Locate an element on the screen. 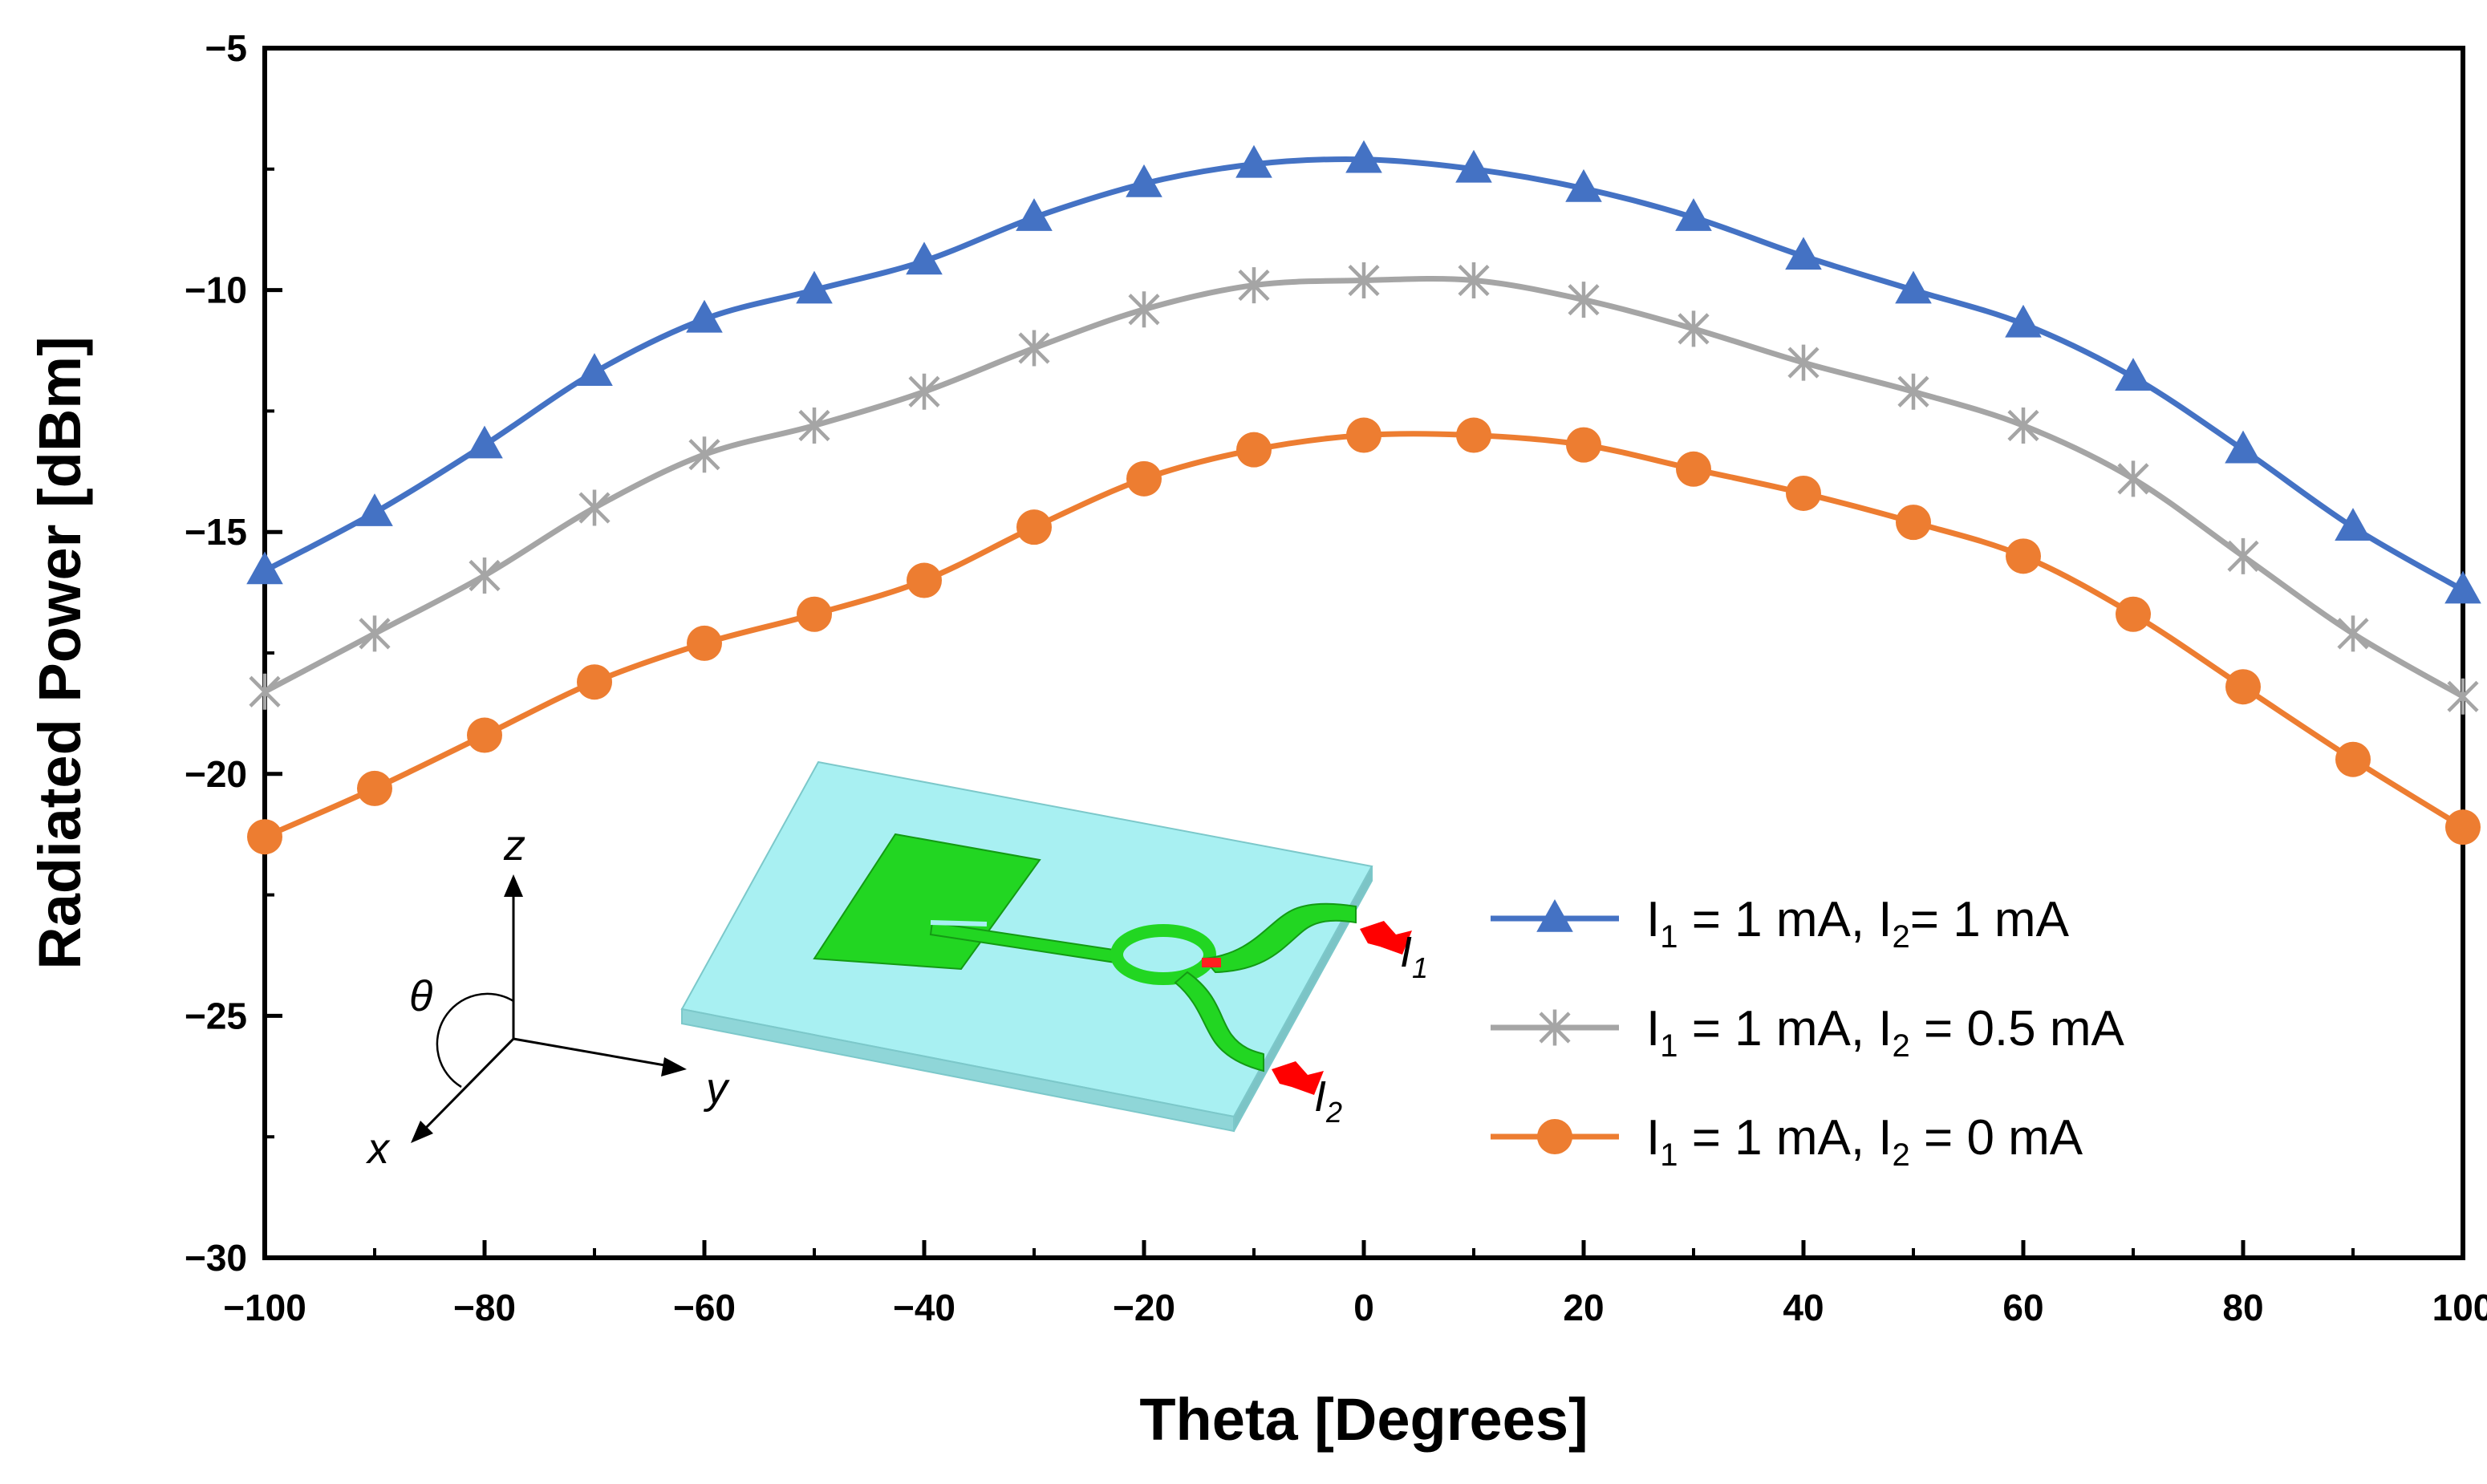 This screenshot has height=1484, width=2487. y-tick-label: −15 is located at coordinates (216, 532).